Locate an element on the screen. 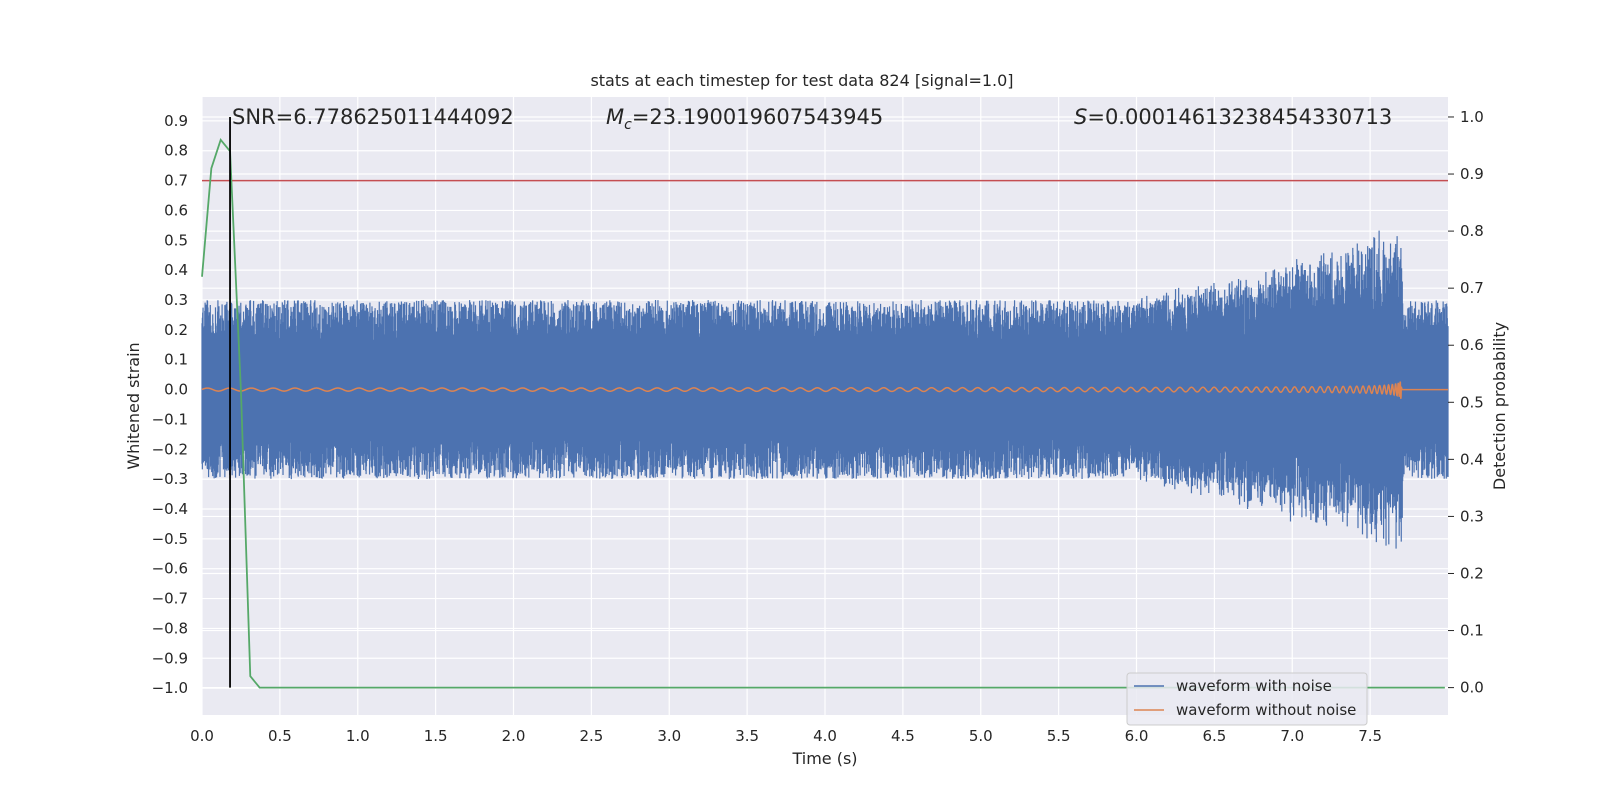 This screenshot has width=1600, height=800. y2-tick-label-8: 0.2 is located at coordinates (1472, 573).